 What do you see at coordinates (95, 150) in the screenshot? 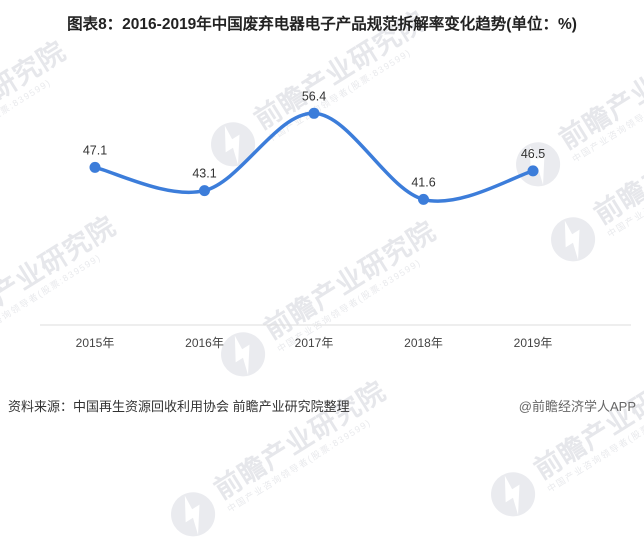
I see `data-point-label: 47.1` at bounding box center [95, 150].